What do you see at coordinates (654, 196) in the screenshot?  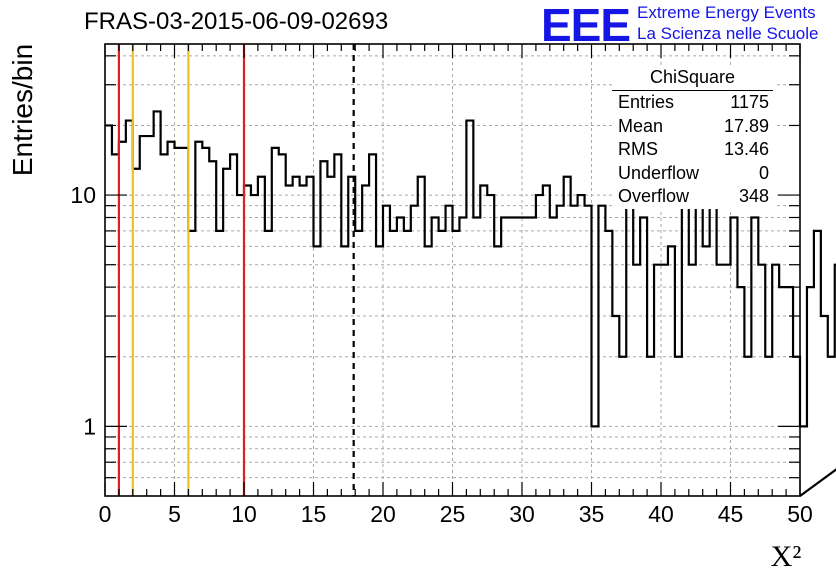 I see `stats-label: Overflow` at bounding box center [654, 196].